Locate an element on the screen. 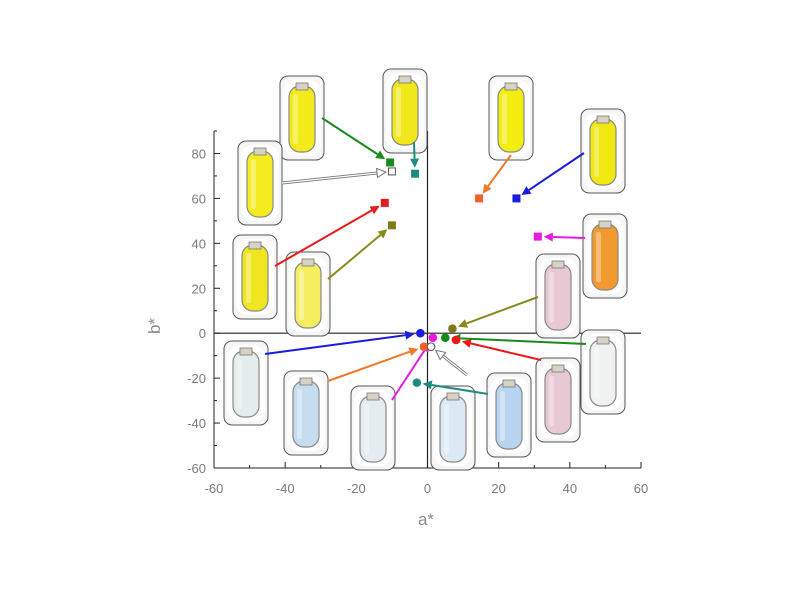 Image resolution: width=800 pixels, height=600 pixels. x-tick-label: -20 is located at coordinates (356, 488).